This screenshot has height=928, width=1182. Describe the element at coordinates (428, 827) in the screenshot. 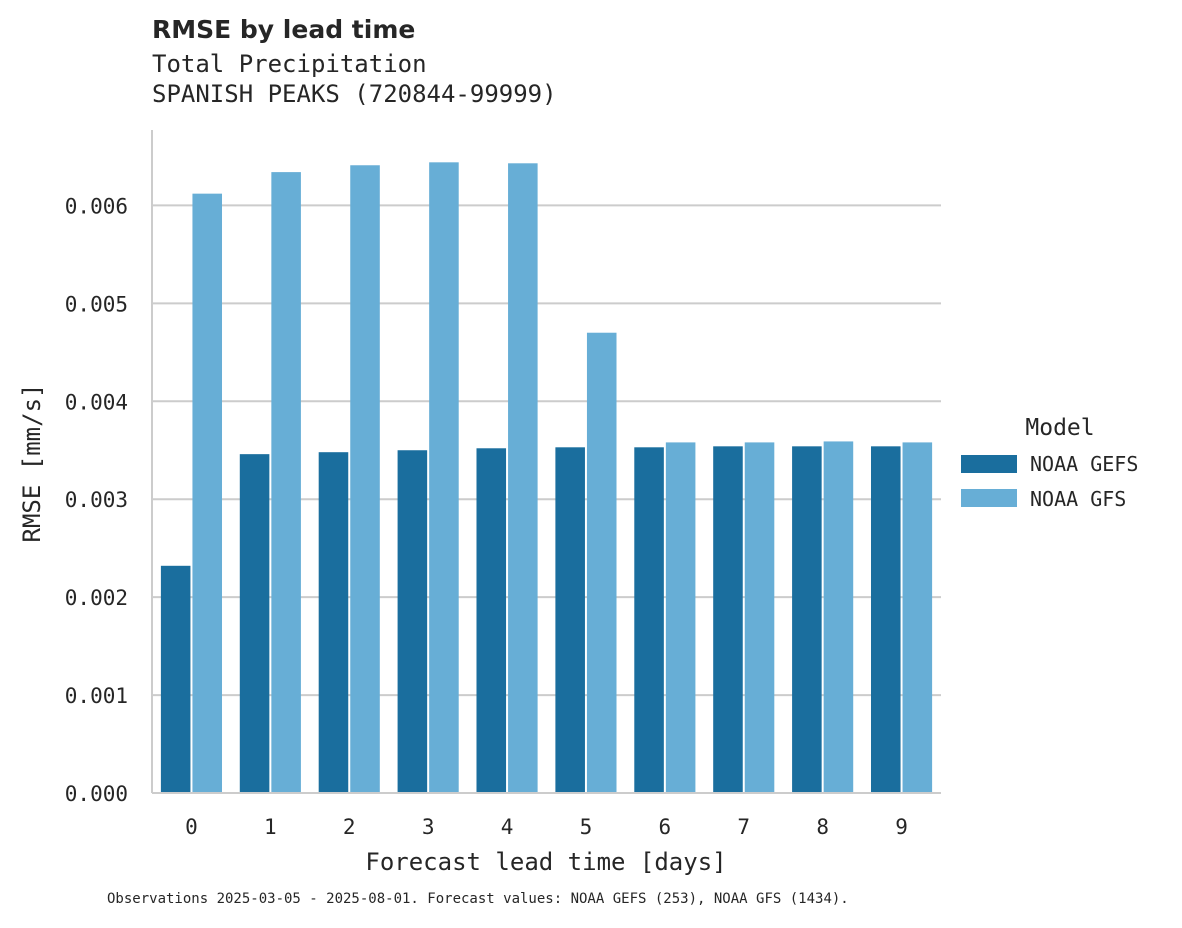

I see `x-tick-label-3: 3` at that location.